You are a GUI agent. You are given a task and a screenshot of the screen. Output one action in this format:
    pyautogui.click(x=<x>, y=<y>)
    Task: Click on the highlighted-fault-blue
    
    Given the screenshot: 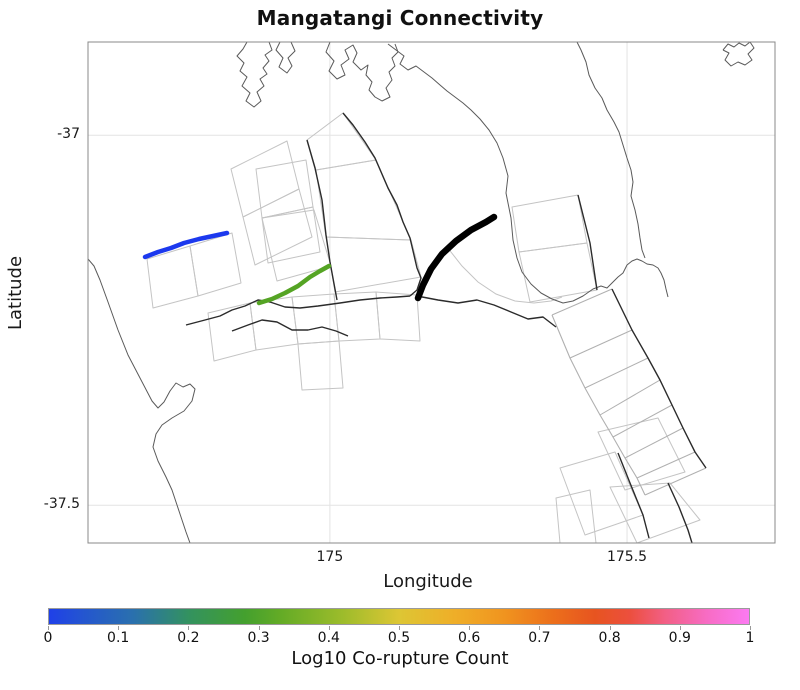 What is the action you would take?
    pyautogui.click(x=186, y=245)
    